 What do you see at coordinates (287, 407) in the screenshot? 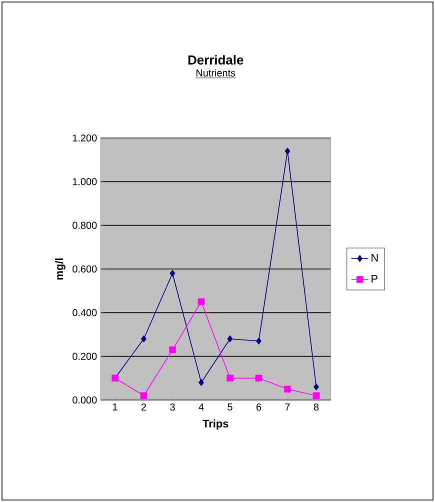
I see `x-tick-label: 7` at bounding box center [287, 407].